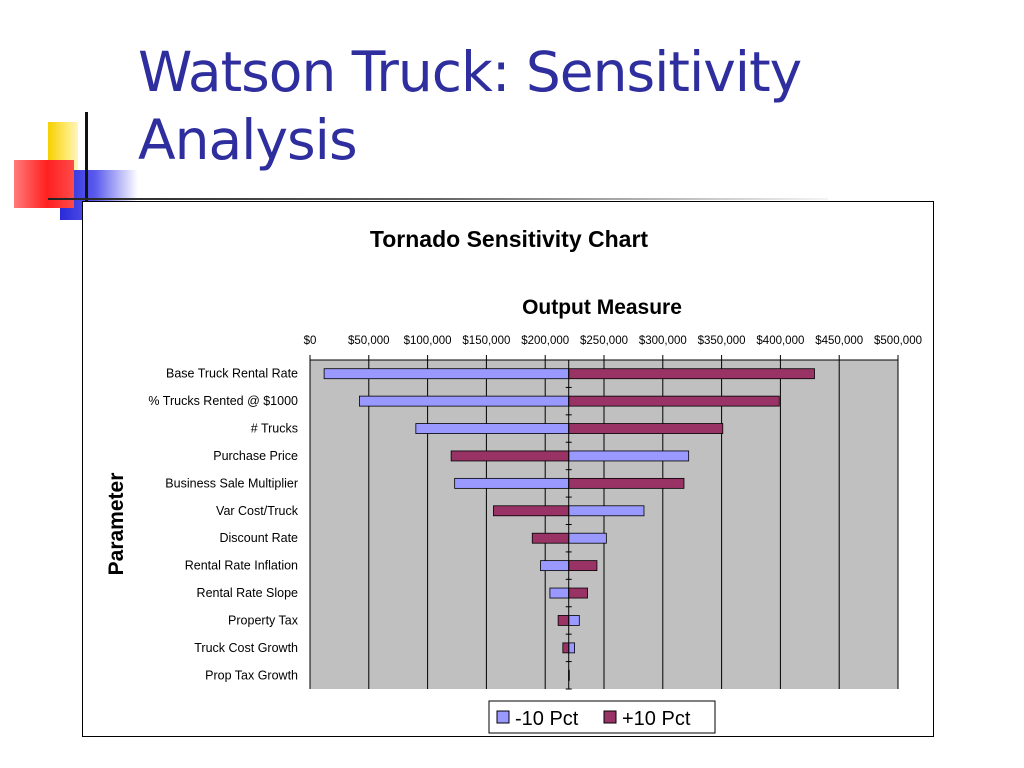 The height and width of the screenshot is (768, 1024). Describe the element at coordinates (223, 401) in the screenshot. I see `category-label: % Trucks Rented @ $1000` at that location.